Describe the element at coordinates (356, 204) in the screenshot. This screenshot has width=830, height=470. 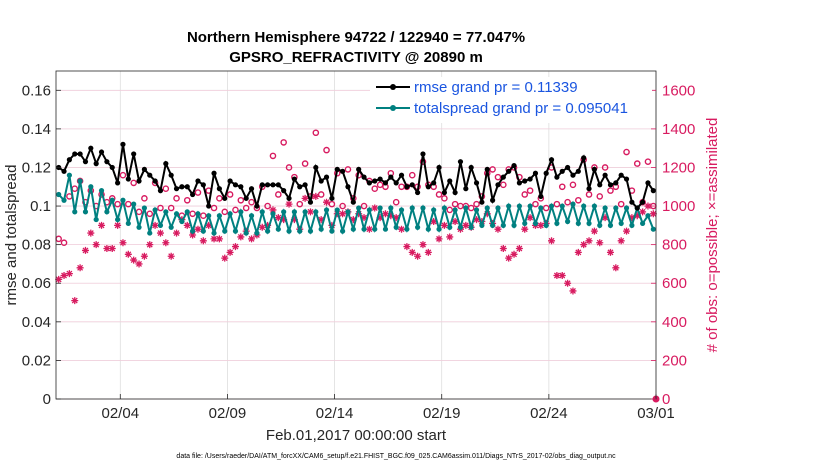
I see `series-totalspread` at that location.